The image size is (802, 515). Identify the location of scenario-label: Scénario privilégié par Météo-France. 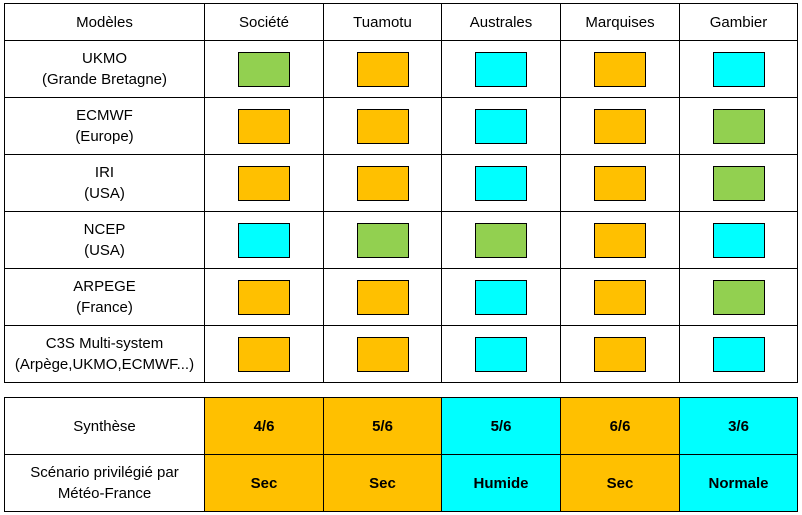
(104, 483).